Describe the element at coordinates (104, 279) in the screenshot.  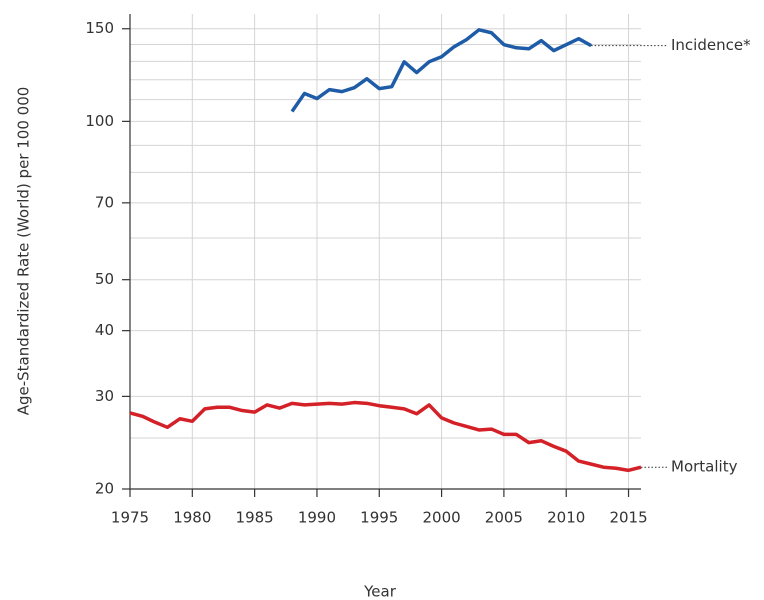
I see `y-tick-label: 50` at that location.